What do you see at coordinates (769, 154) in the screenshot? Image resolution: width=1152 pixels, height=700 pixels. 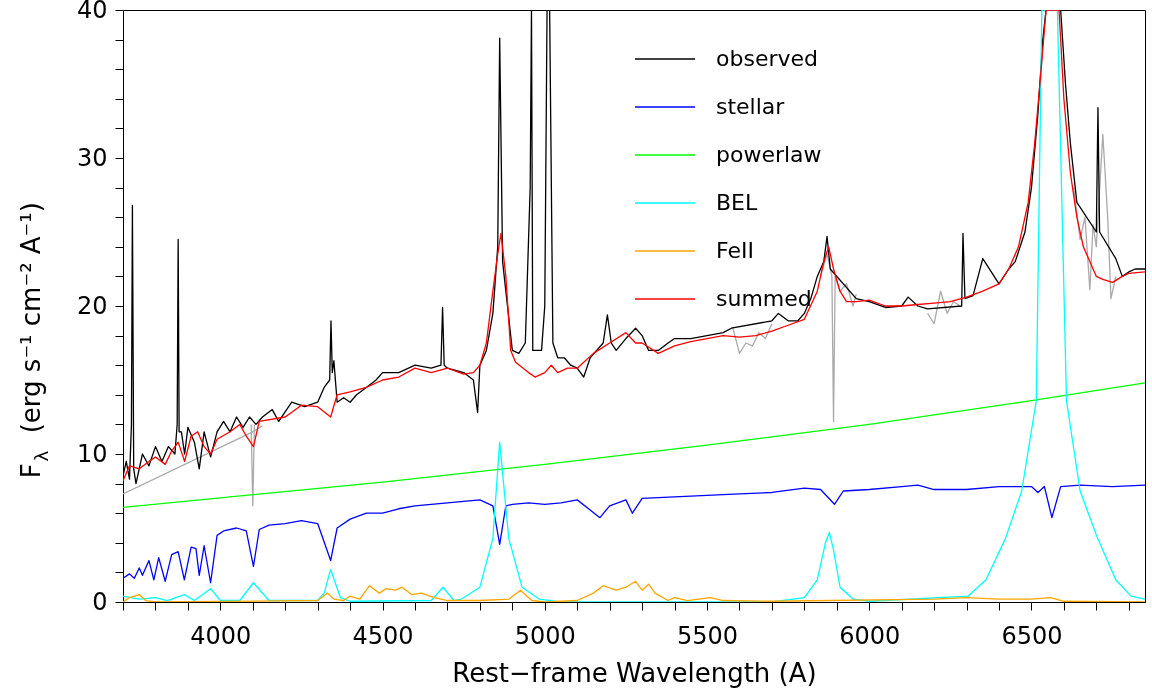 I see `legend-label: powerlaw` at bounding box center [769, 154].